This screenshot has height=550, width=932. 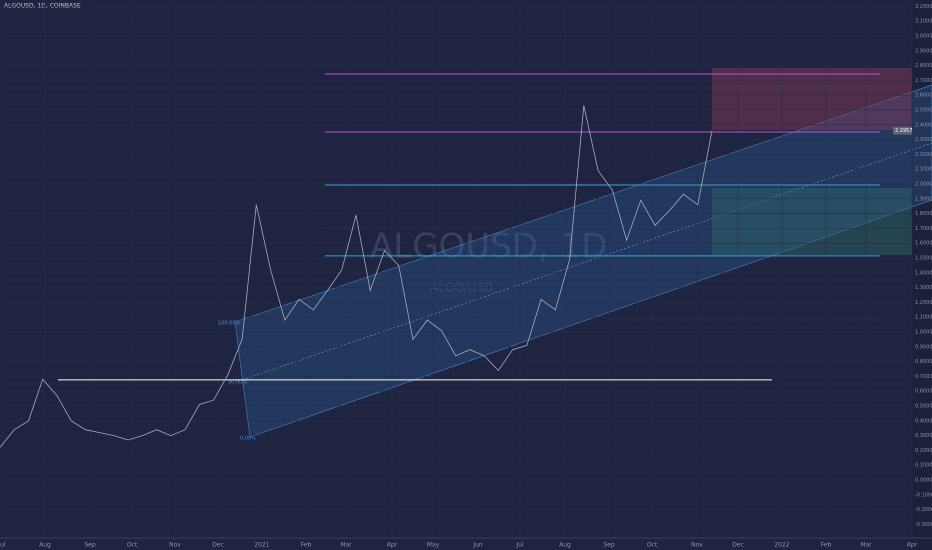 What do you see at coordinates (923, 110) in the screenshot?
I see `y-tick-label: 2.5000` at bounding box center [923, 110].